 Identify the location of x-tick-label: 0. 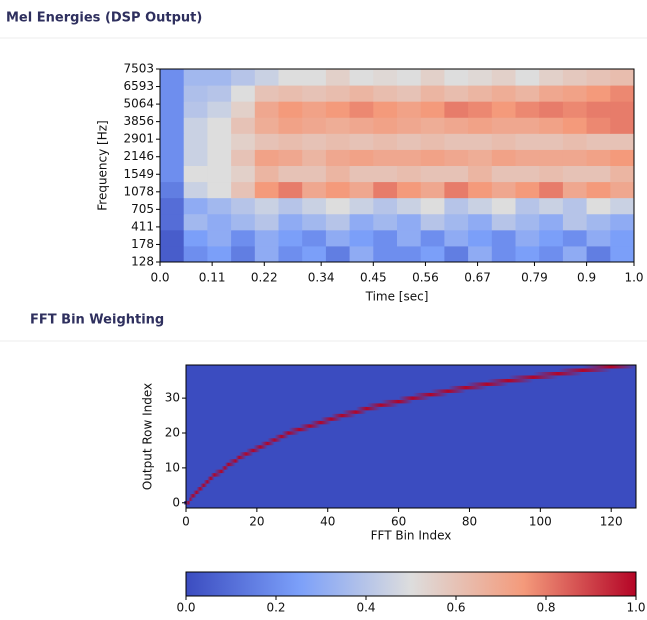
(186, 522).